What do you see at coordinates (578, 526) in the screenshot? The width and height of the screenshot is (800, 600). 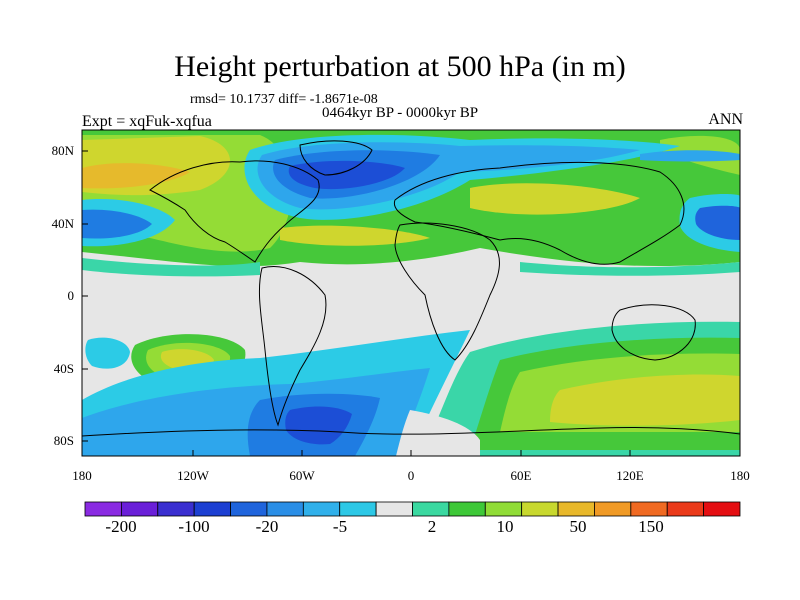 I see `colorbar-label-7: 50` at bounding box center [578, 526].